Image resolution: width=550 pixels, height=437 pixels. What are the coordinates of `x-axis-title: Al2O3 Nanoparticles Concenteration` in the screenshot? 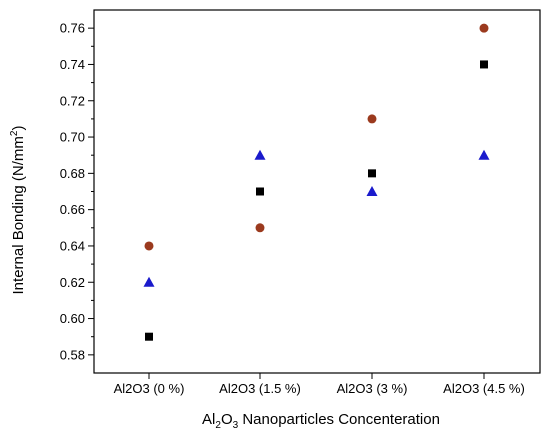 It's located at (321, 421).